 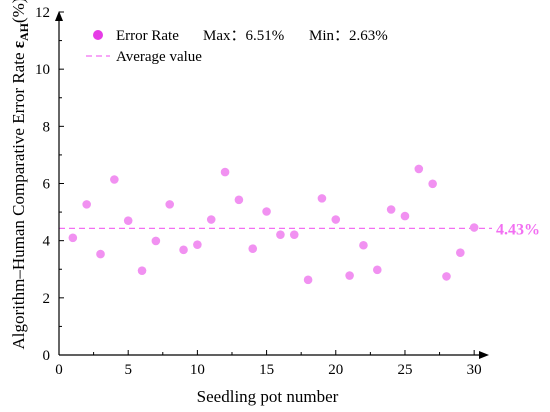 What do you see at coordinates (335, 370) in the screenshot?
I see `x-tick-label: 20` at bounding box center [335, 370].